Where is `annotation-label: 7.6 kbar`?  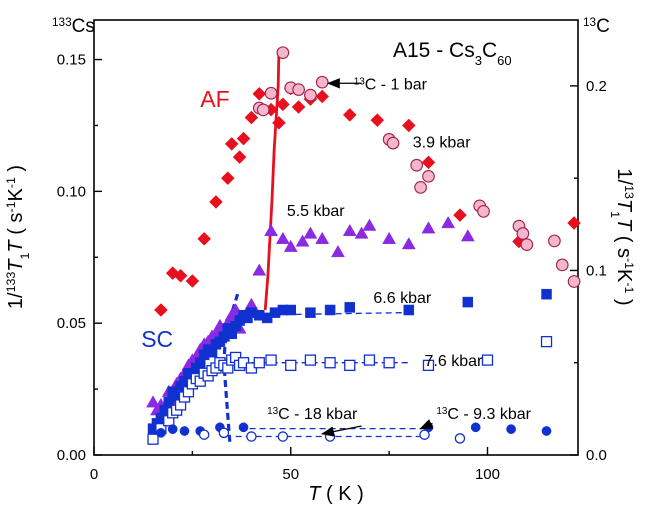
annotation-label: 7.6 kbar is located at coordinates (454, 361).